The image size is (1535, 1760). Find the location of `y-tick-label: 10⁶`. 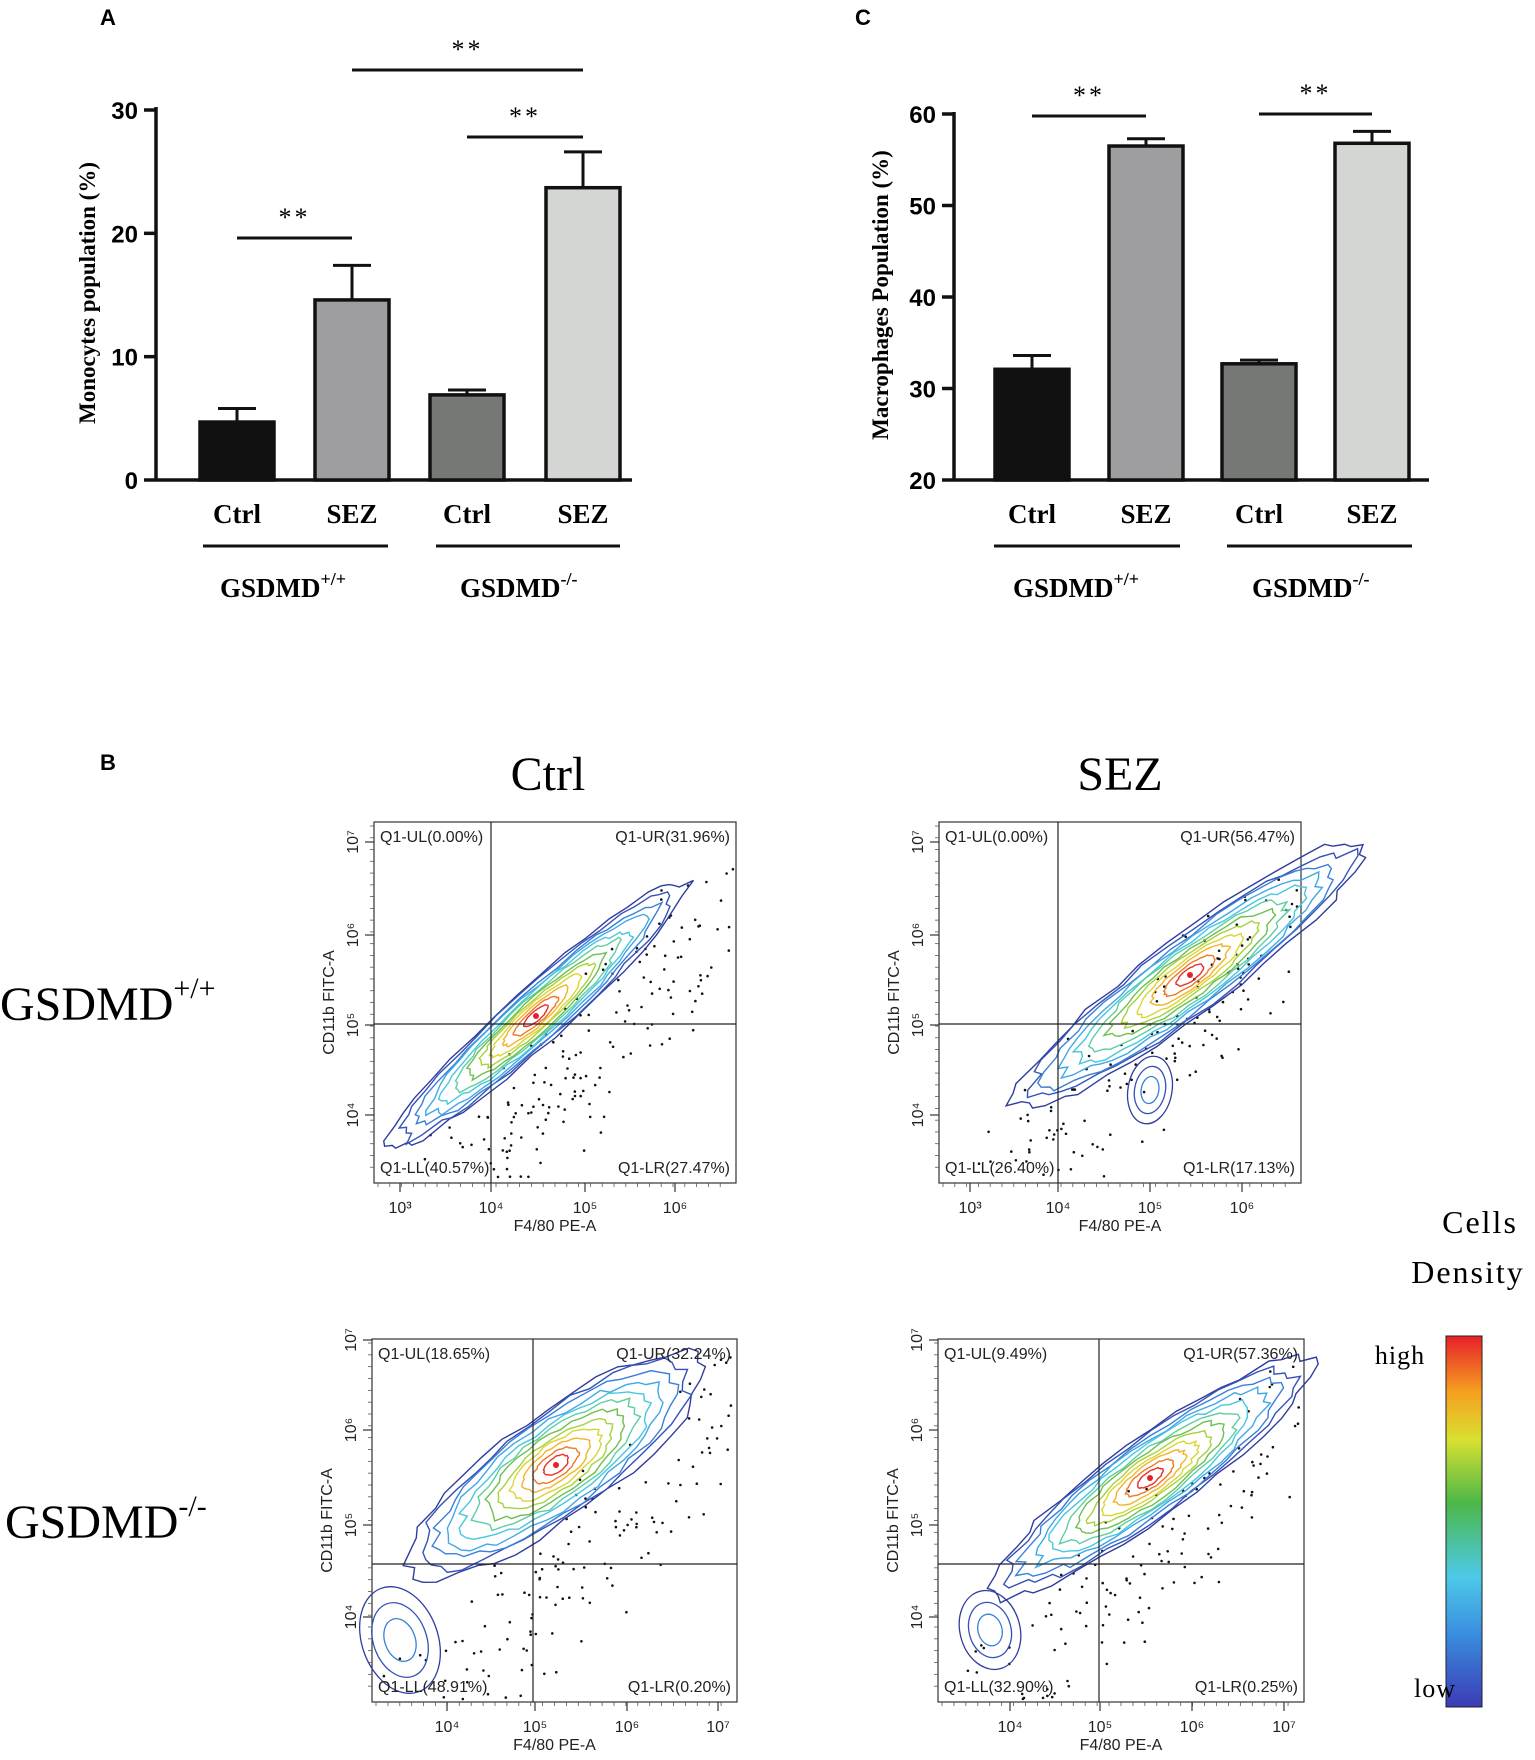

y-tick-label: 10⁶ is located at coordinates (918, 935).